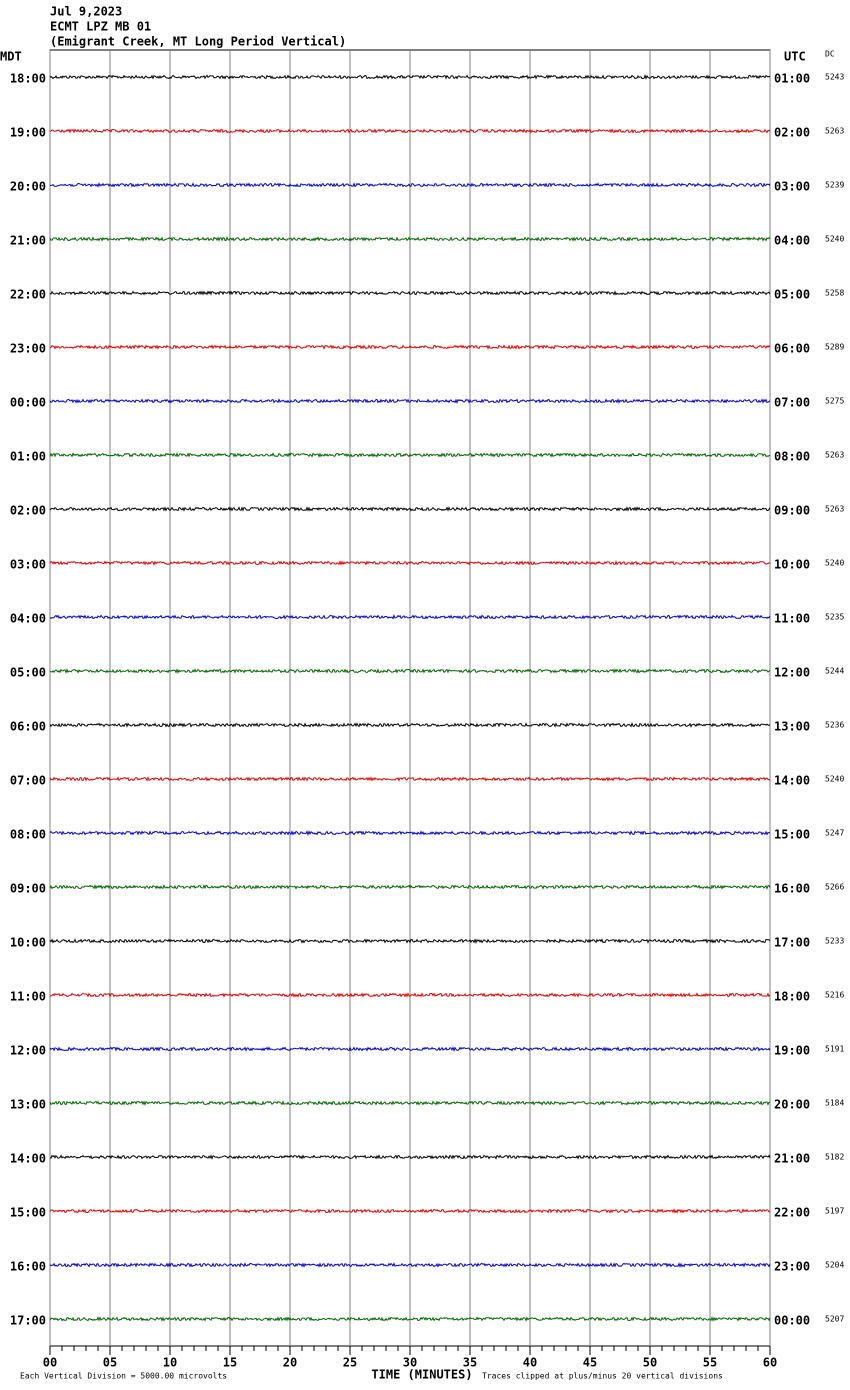  Describe the element at coordinates (792, 349) in the screenshot. I see `utc-time-label: 06:00` at that location.